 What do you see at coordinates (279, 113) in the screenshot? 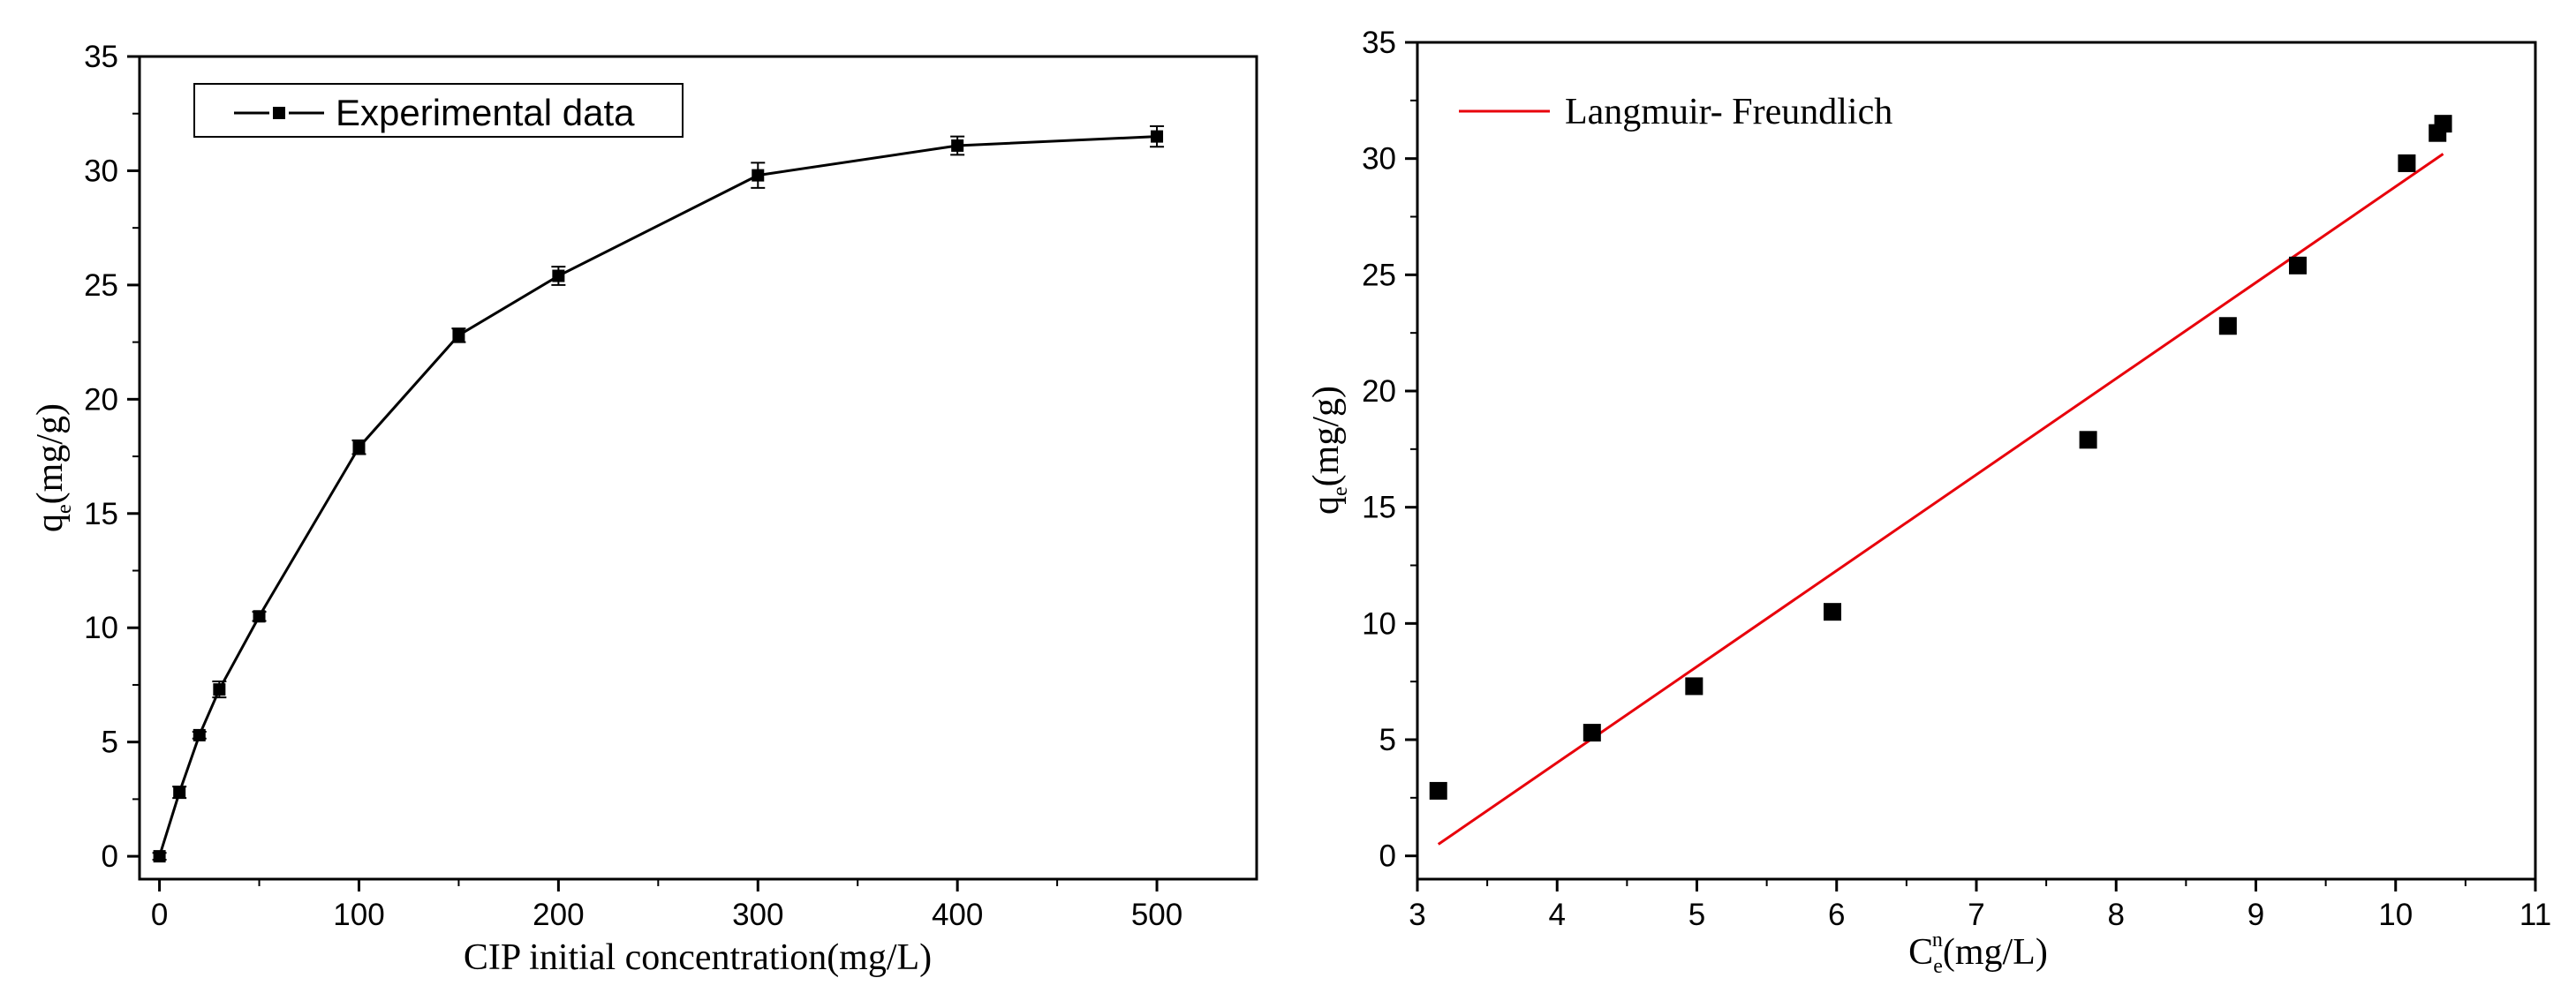
I see `legend-marker` at bounding box center [279, 113].